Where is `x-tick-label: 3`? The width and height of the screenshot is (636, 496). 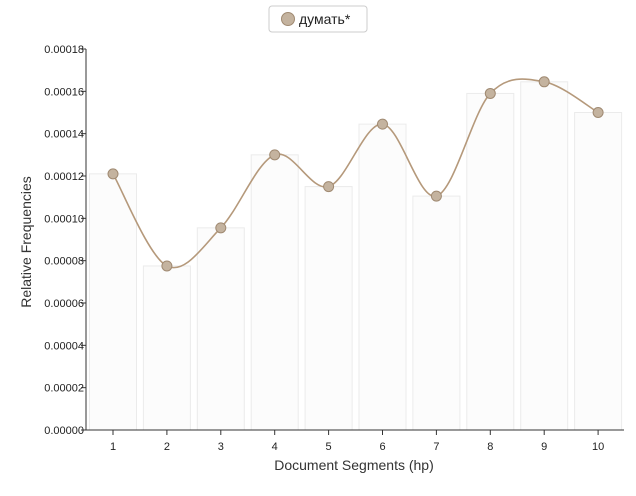 x-tick-label: 3 is located at coordinates (221, 447).